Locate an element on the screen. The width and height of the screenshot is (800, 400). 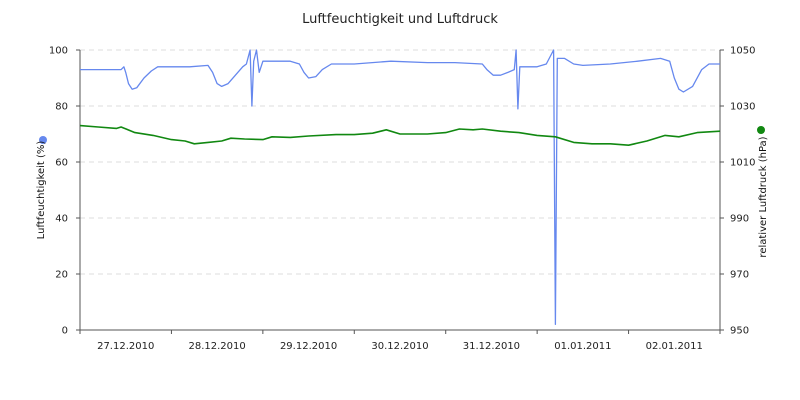
x-tick-label: 31.12.2010 is located at coordinates (491, 346).